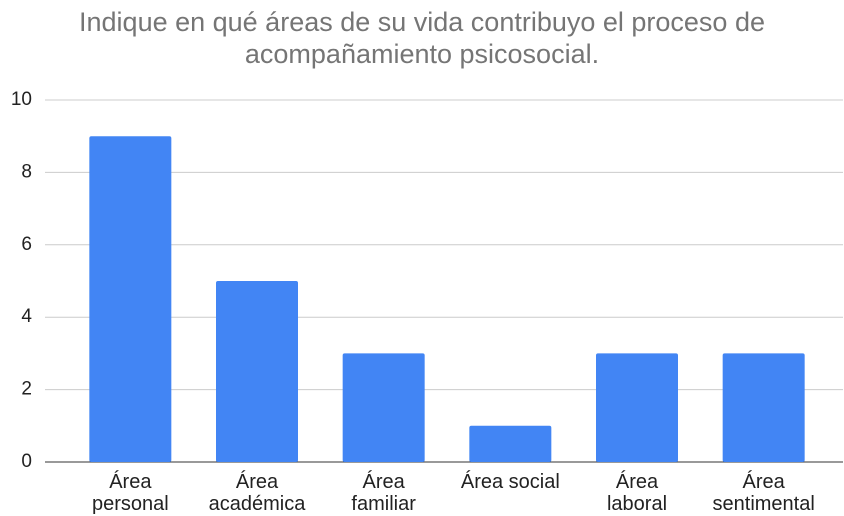 This screenshot has height=516, width=844. I want to click on y-tick-label: 0, so click(26, 461).